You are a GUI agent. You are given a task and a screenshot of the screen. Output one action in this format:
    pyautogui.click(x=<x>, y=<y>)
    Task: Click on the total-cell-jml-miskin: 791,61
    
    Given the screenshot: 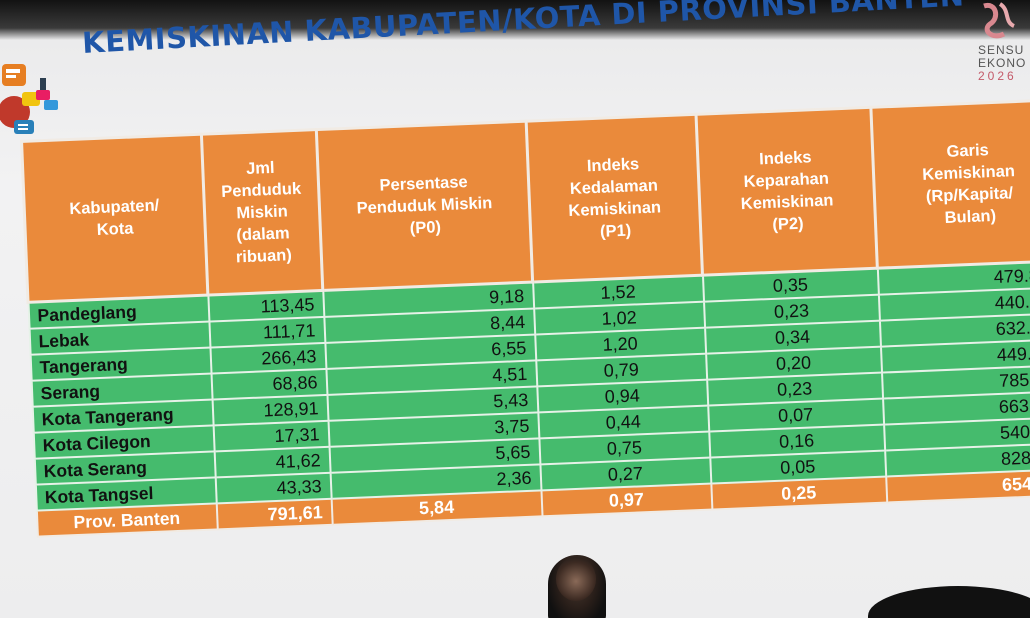 What is the action you would take?
    pyautogui.click(x=274, y=514)
    